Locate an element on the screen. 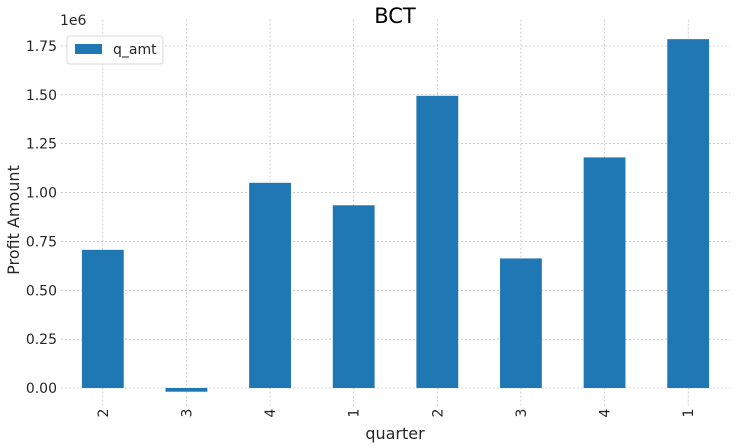 This screenshot has width=737, height=448. y-tick-label: 0.25 is located at coordinates (41, 340).